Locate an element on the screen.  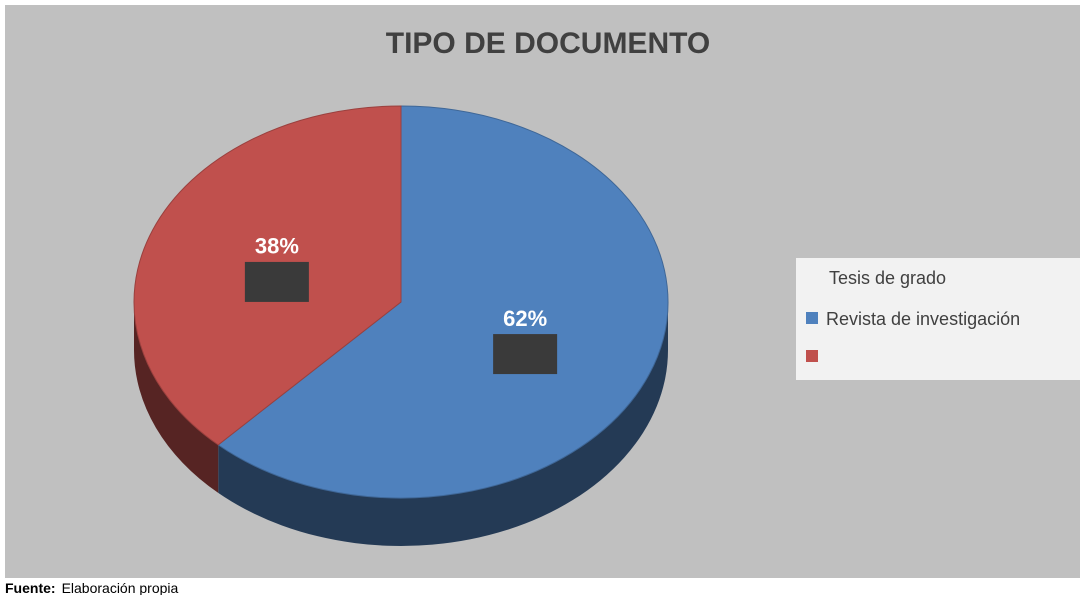
source-label: Fuente: is located at coordinates (30, 587).